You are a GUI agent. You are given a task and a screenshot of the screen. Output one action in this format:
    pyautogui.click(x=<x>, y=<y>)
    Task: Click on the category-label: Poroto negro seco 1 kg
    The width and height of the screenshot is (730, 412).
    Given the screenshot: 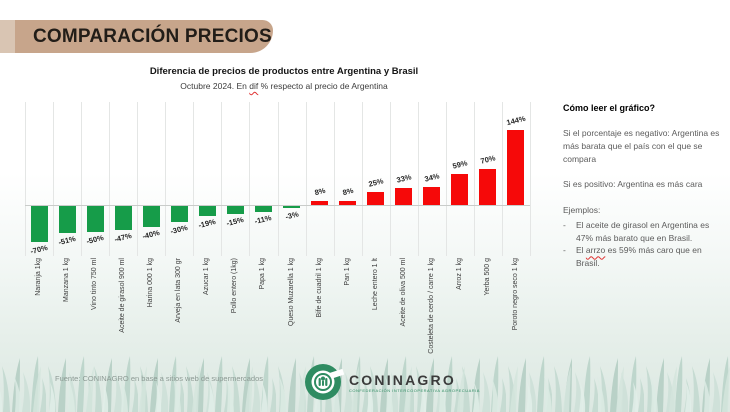 What is the action you would take?
    pyautogui.click(x=515, y=294)
    